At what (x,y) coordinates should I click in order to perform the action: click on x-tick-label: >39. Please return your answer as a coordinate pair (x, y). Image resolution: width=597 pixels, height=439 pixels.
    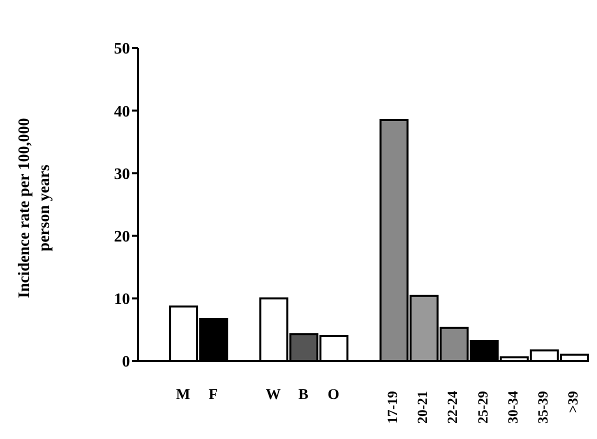
    Looking at the image, I should click on (574, 402).